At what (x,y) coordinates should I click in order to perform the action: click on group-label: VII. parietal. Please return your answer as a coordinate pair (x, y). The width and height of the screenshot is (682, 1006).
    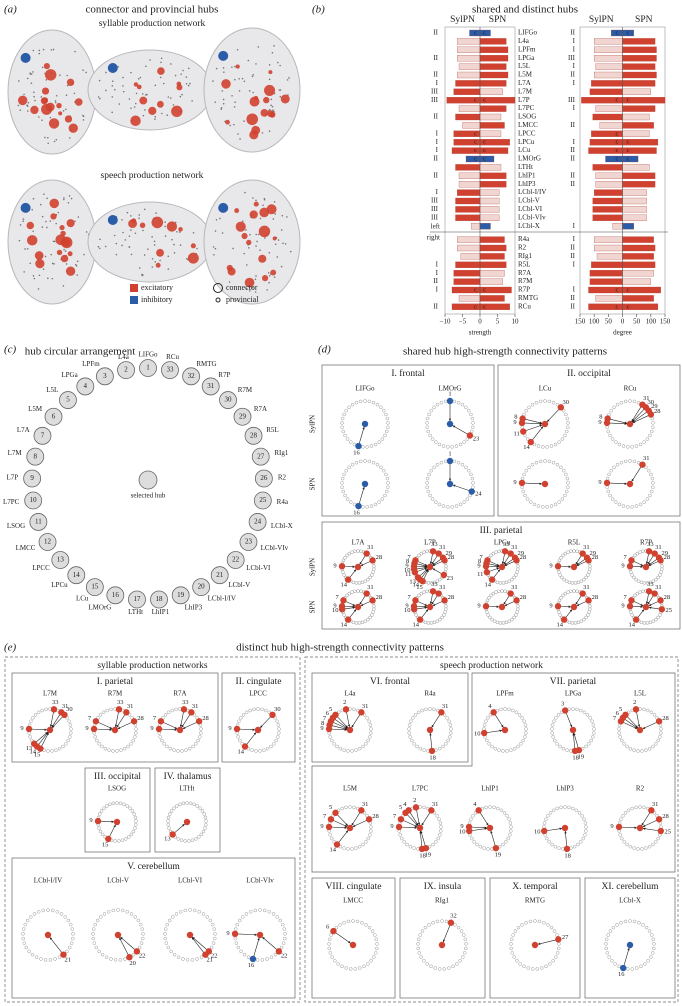
    Looking at the image, I should click on (573, 682).